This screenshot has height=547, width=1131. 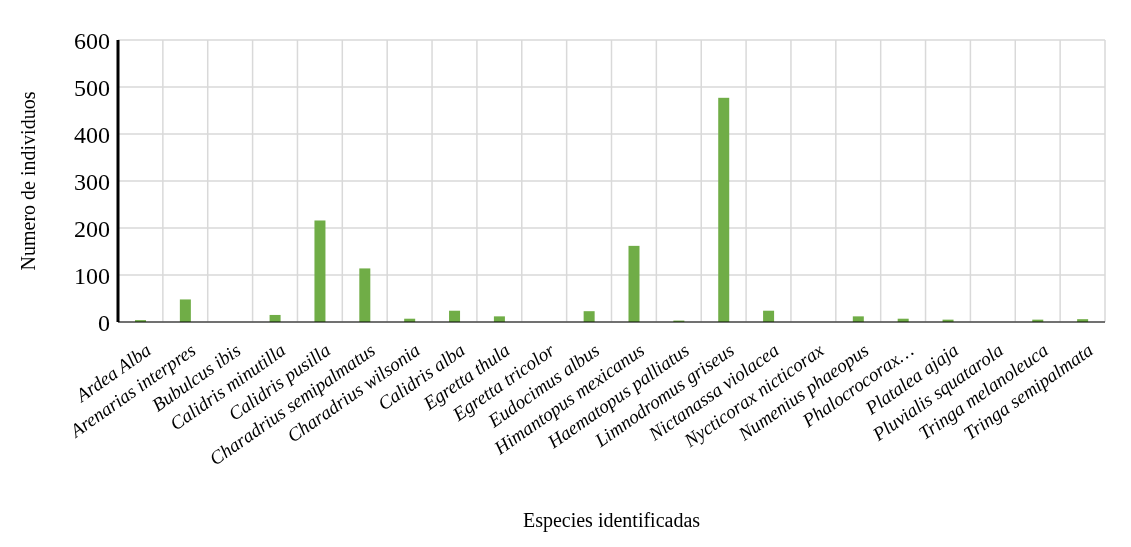 What do you see at coordinates (92, 40) in the screenshot?
I see `y-tick-label: 600` at bounding box center [92, 40].